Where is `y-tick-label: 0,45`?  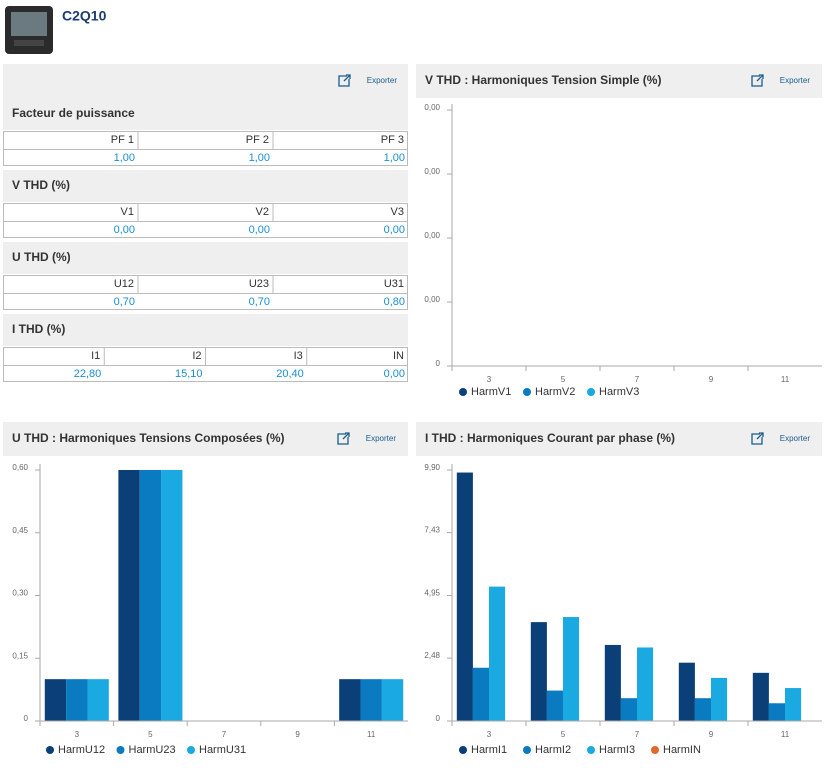
y-tick-label: 0,45 is located at coordinates (20, 530).